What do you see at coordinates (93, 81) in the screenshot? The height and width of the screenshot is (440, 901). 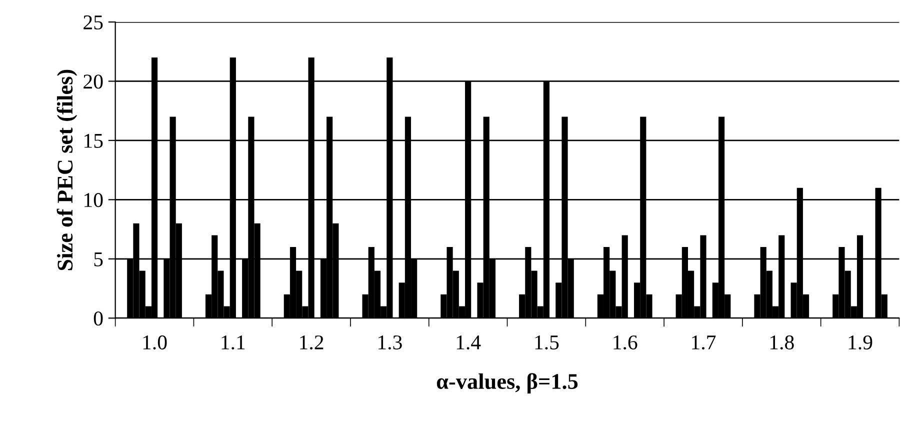 I see `y-tick-label: 20` at bounding box center [93, 81].